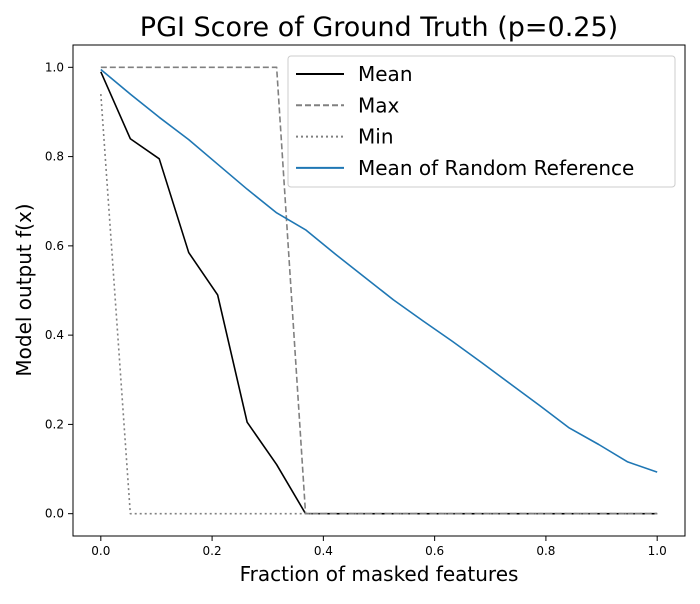 The image size is (700, 604). Describe the element at coordinates (379, 27) in the screenshot. I see `chart-title: PGI Score of Ground Truth (p=0.25)` at that location.